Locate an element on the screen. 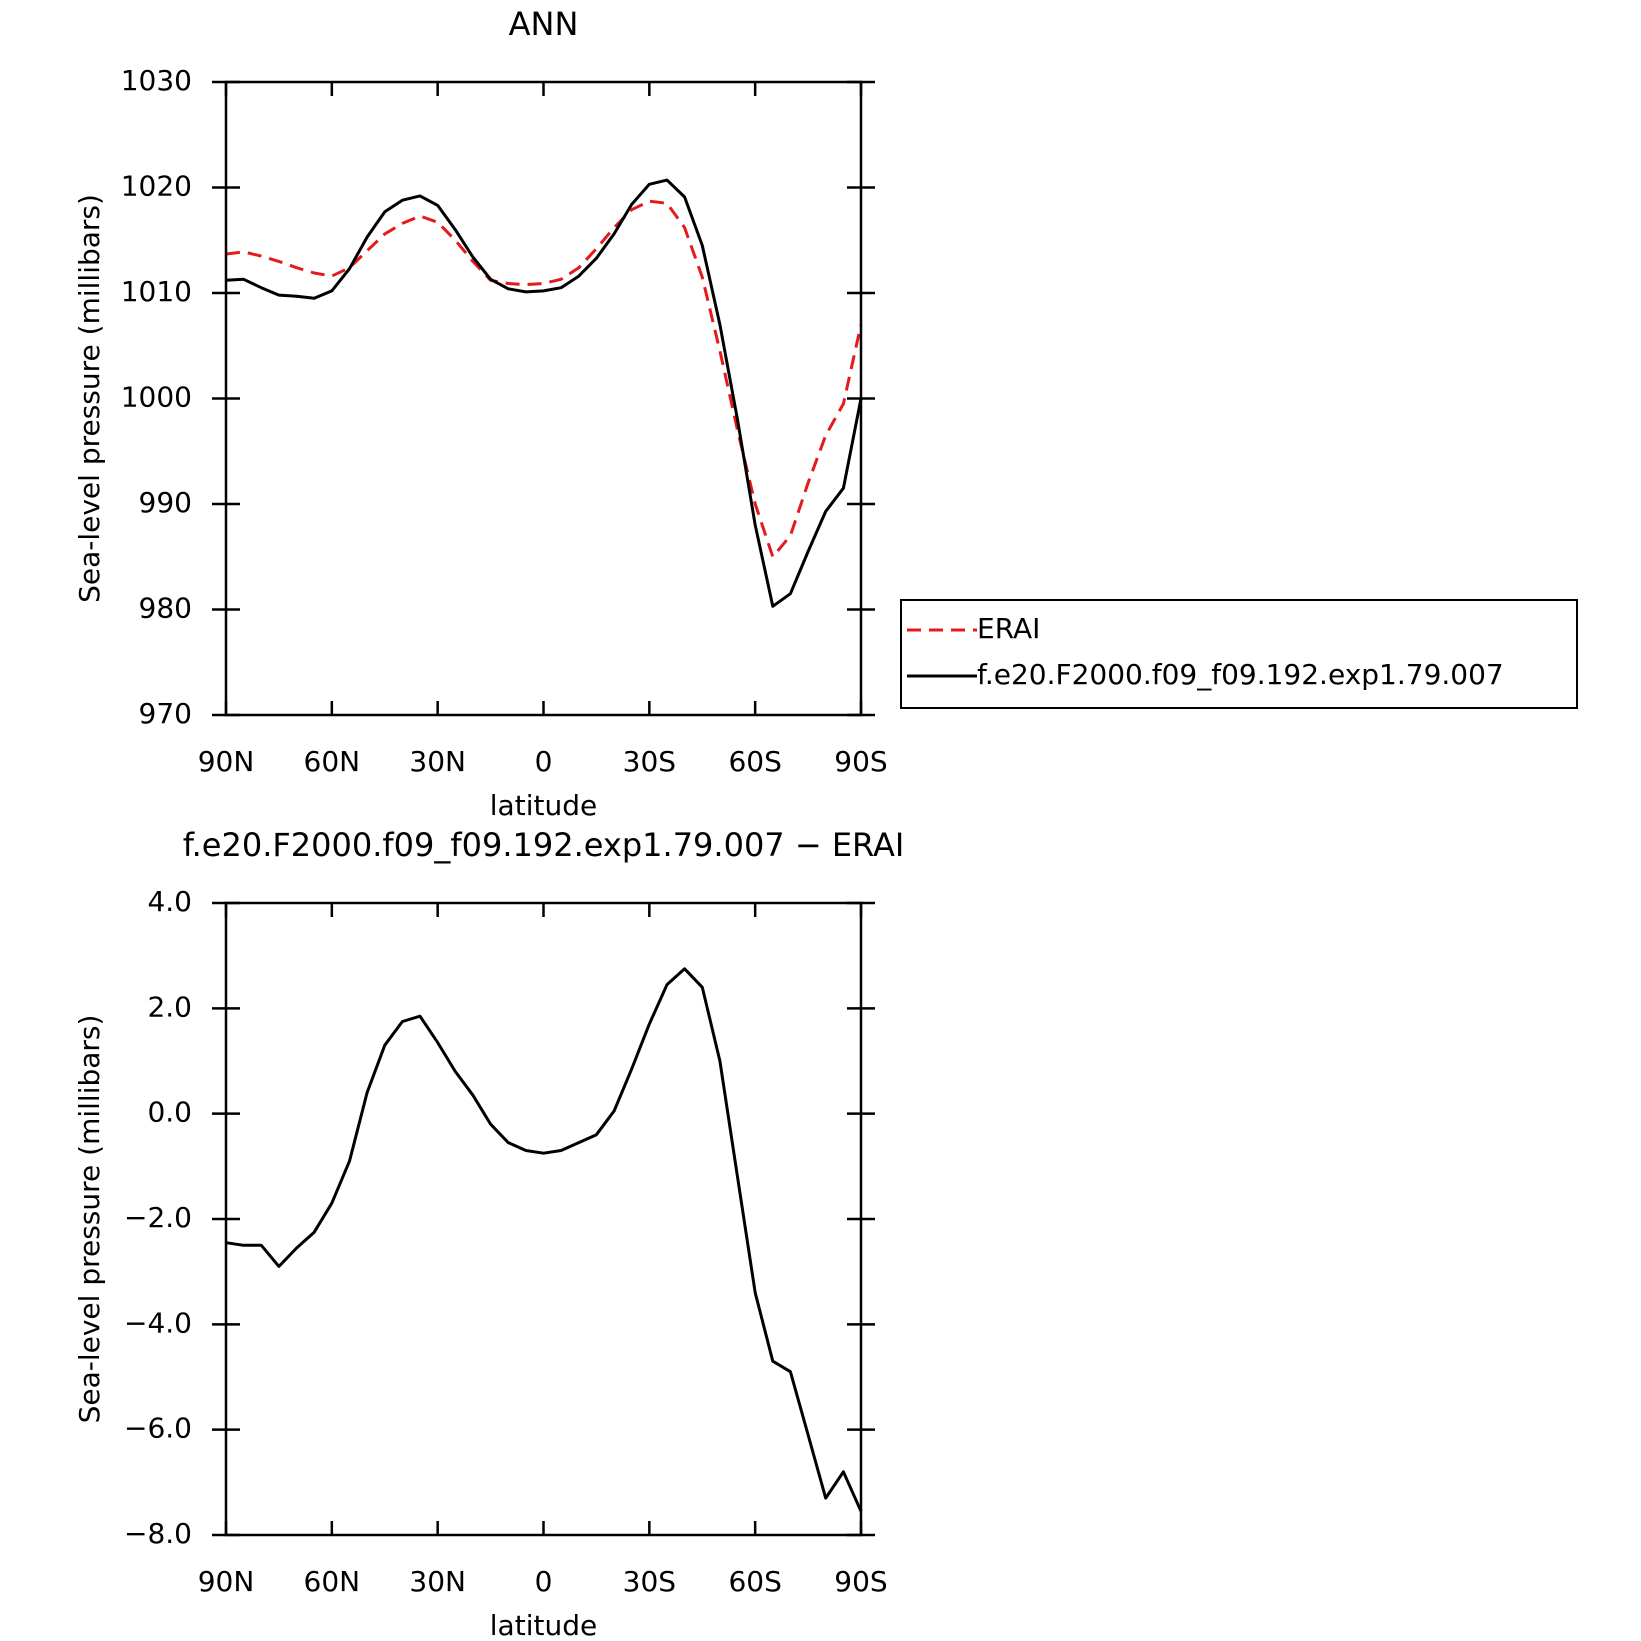 The image size is (1641, 1641). y-tick-label: 990 is located at coordinates (165, 502).